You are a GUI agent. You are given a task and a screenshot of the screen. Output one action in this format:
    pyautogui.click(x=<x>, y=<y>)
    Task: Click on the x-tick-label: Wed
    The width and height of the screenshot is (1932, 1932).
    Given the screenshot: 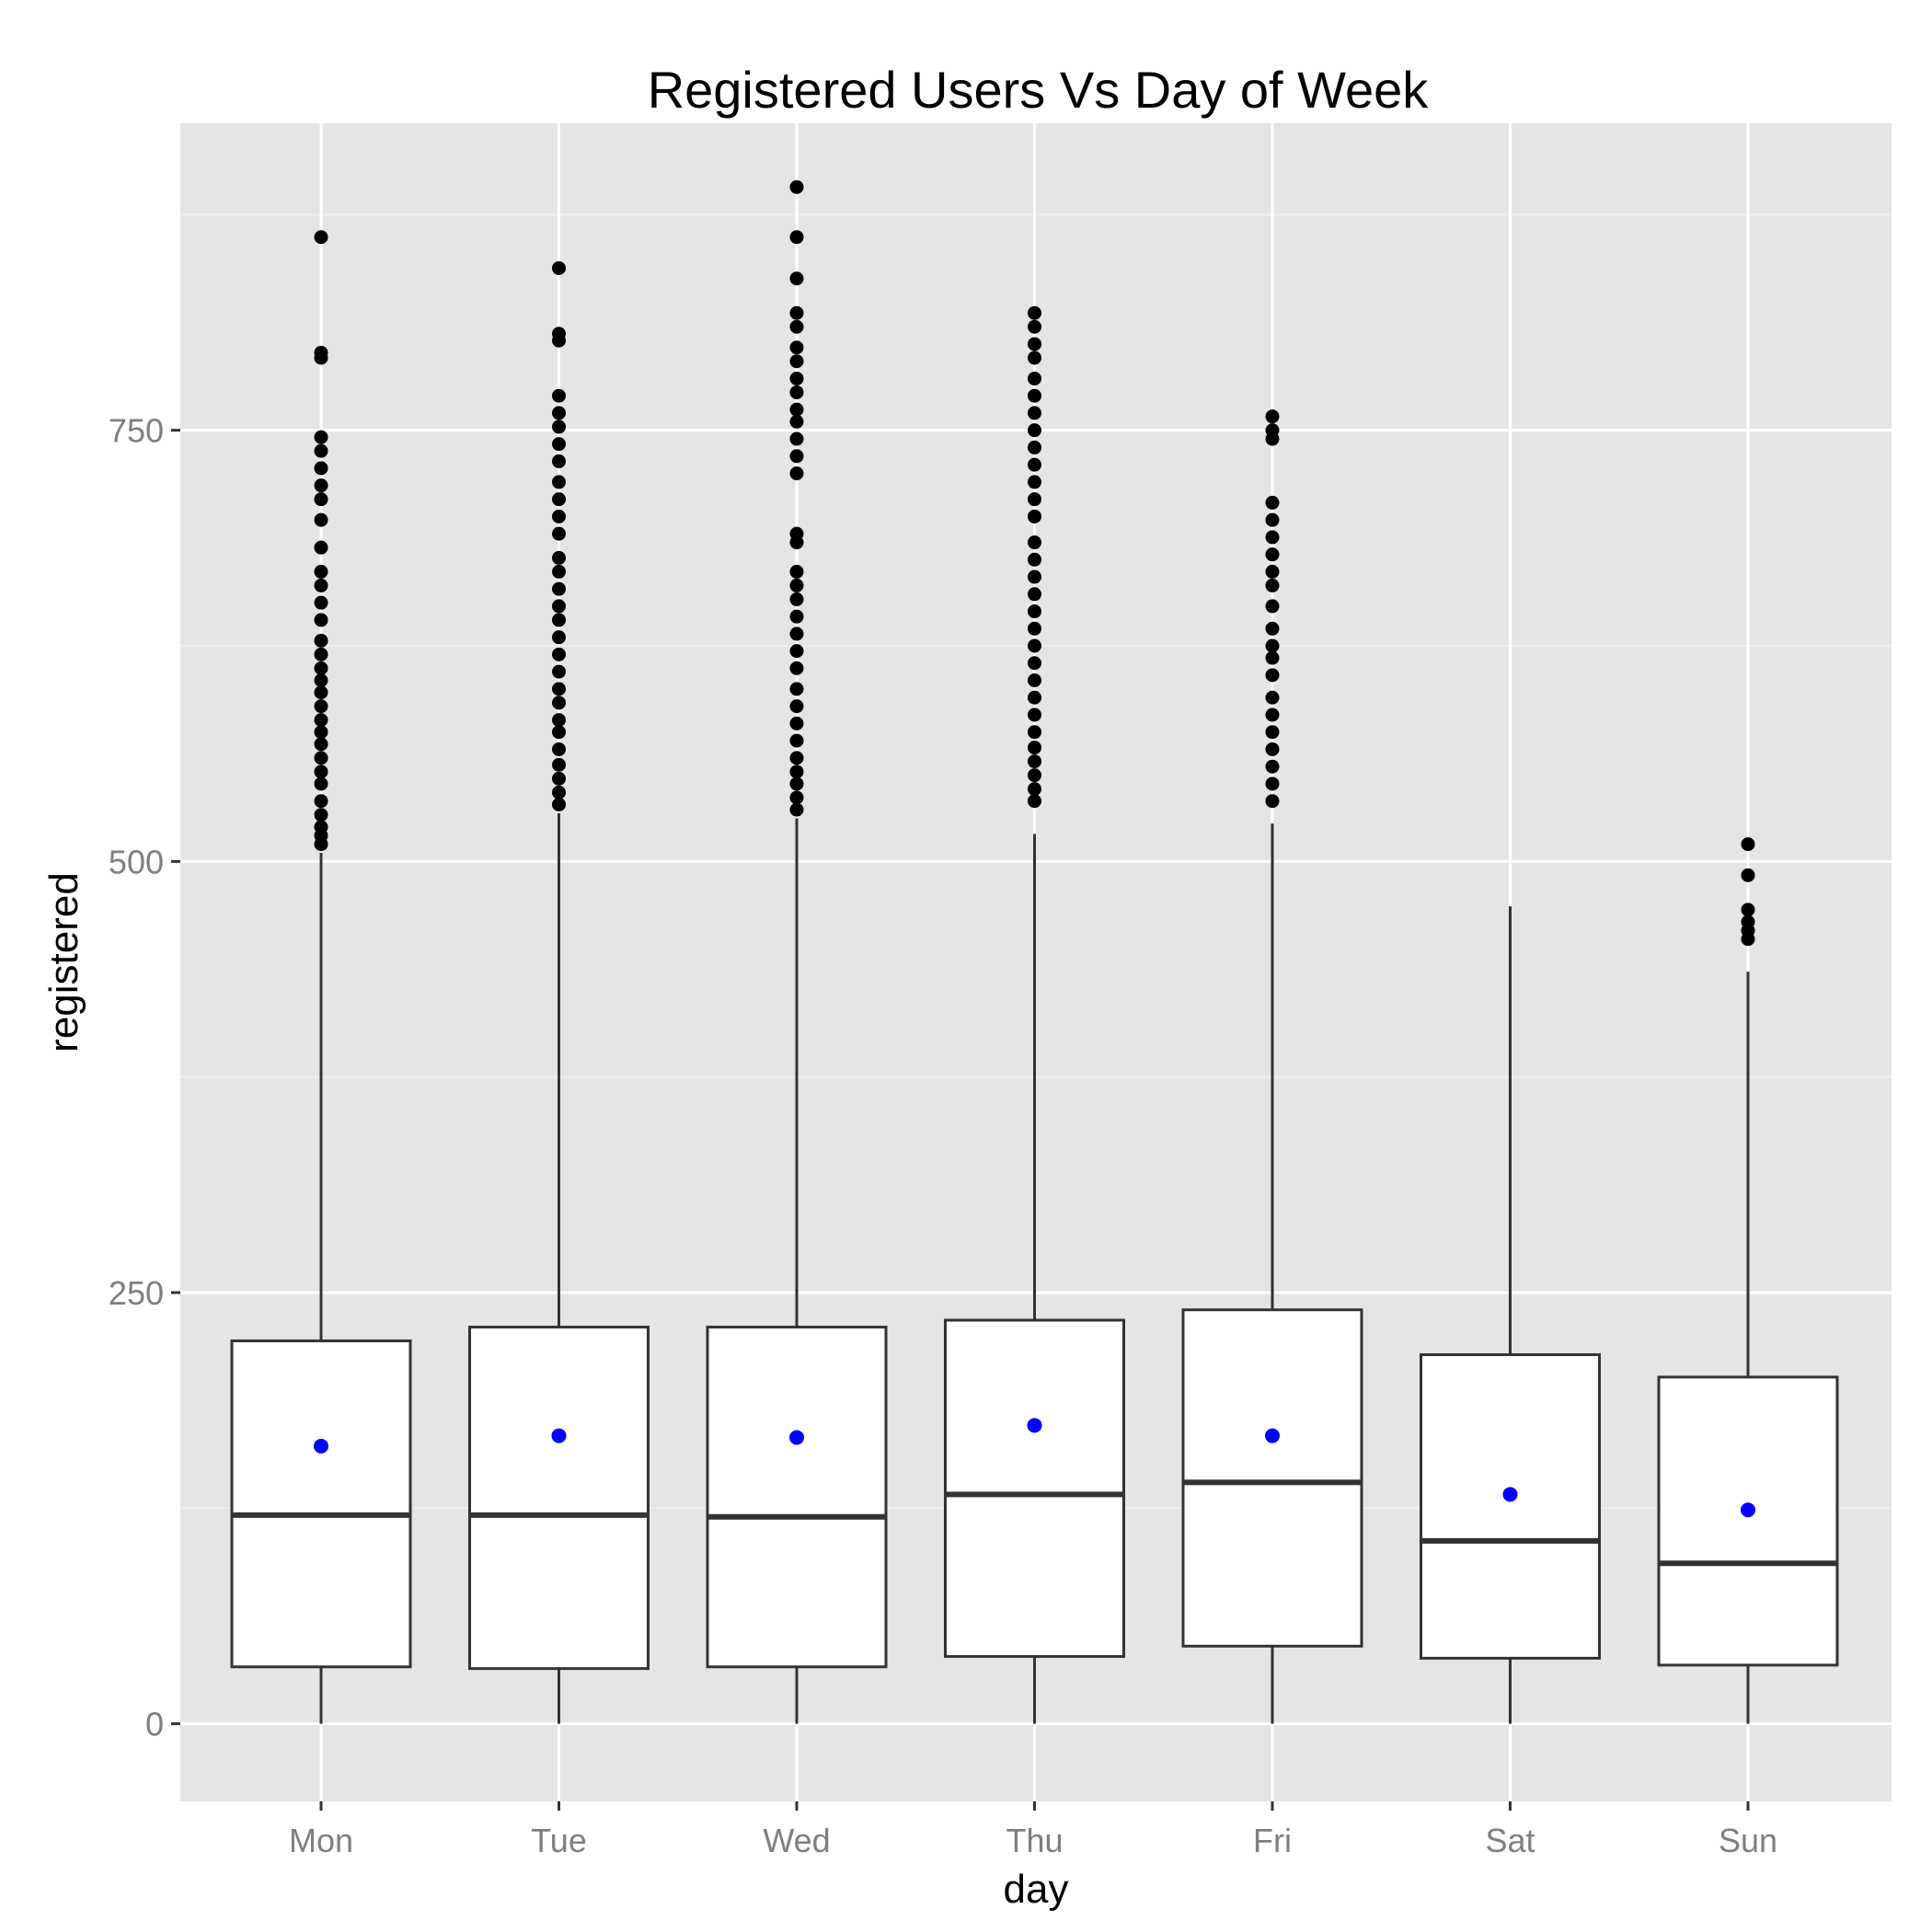 What is the action you would take?
    pyautogui.click(x=796, y=1840)
    